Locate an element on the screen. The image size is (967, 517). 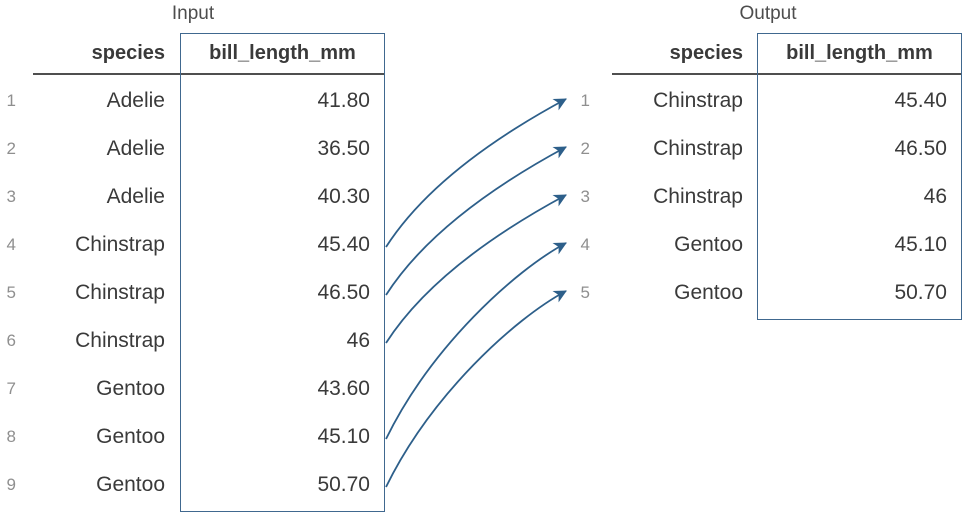
input-table-row: 5 Chinstrap 46.50 is located at coordinates (194, 293).